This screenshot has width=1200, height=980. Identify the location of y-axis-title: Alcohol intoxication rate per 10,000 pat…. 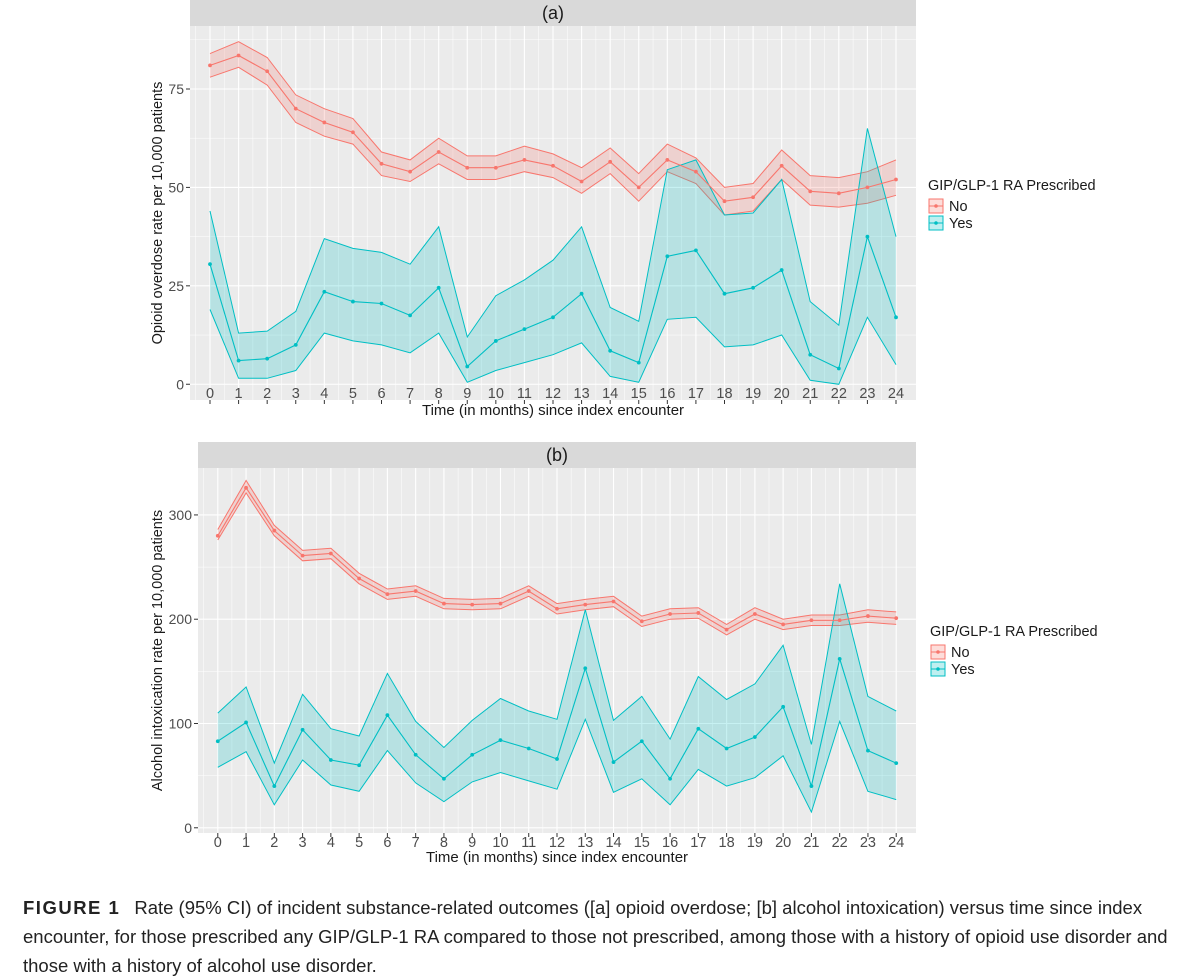
(158, 650).